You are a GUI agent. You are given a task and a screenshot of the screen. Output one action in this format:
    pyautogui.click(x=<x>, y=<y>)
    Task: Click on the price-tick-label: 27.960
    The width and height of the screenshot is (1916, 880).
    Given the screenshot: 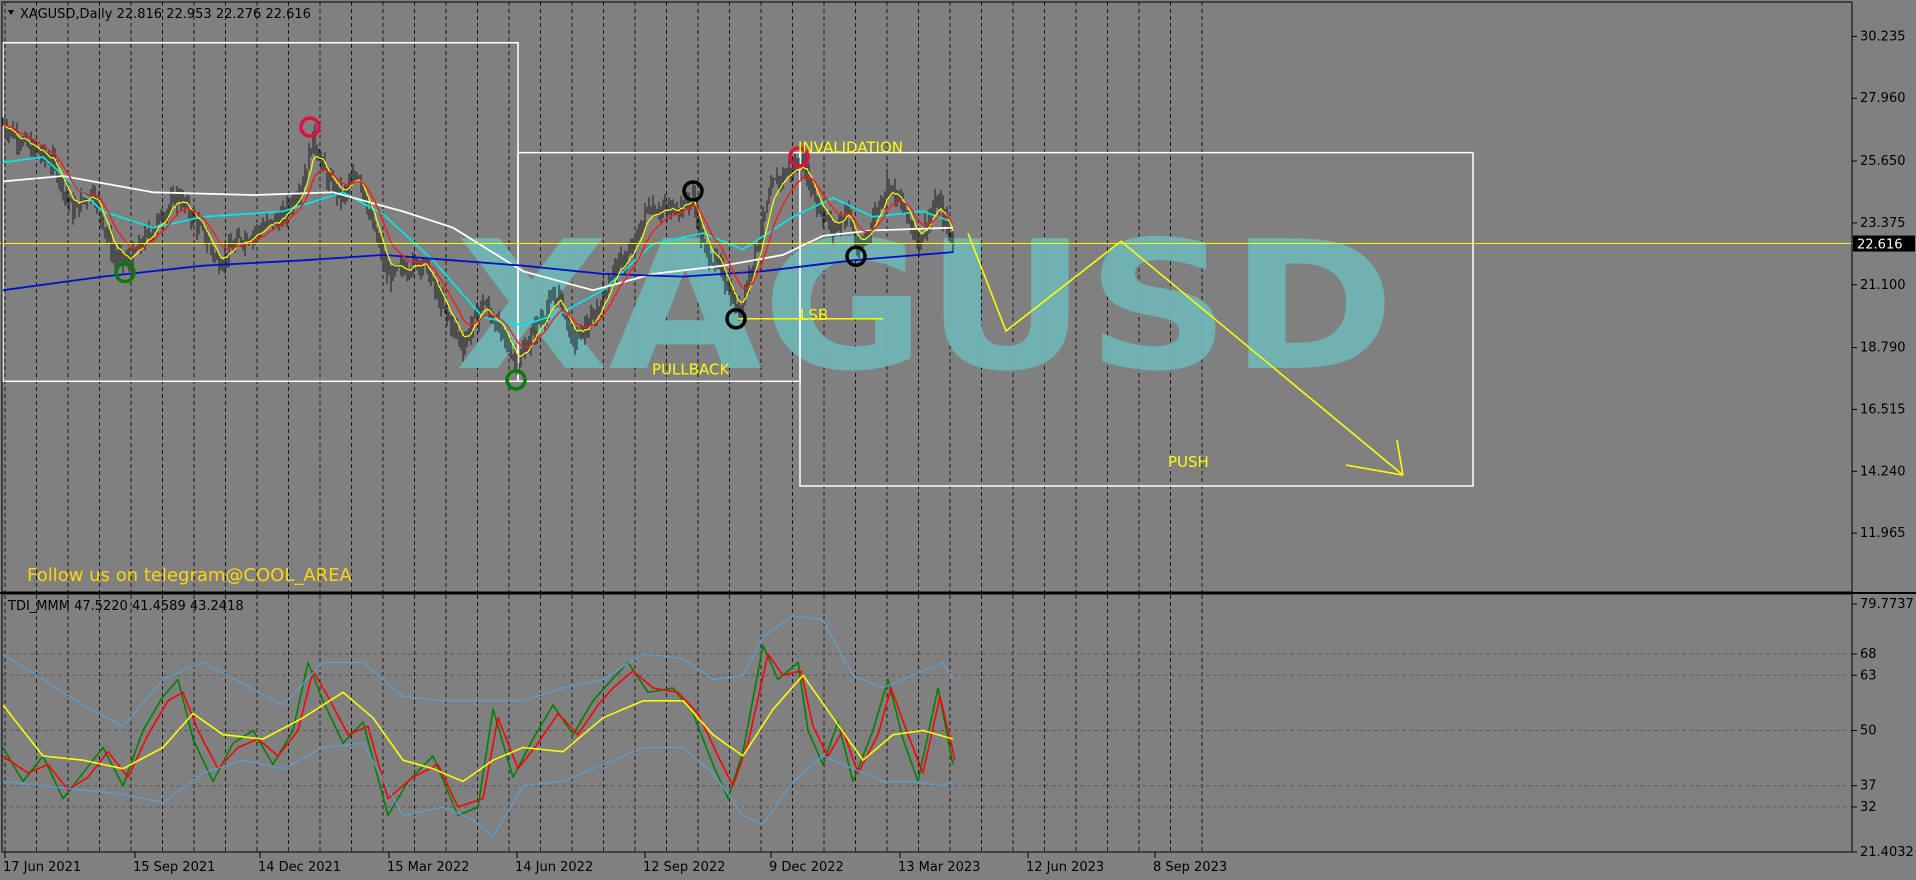 What is the action you would take?
    pyautogui.click(x=1883, y=98)
    